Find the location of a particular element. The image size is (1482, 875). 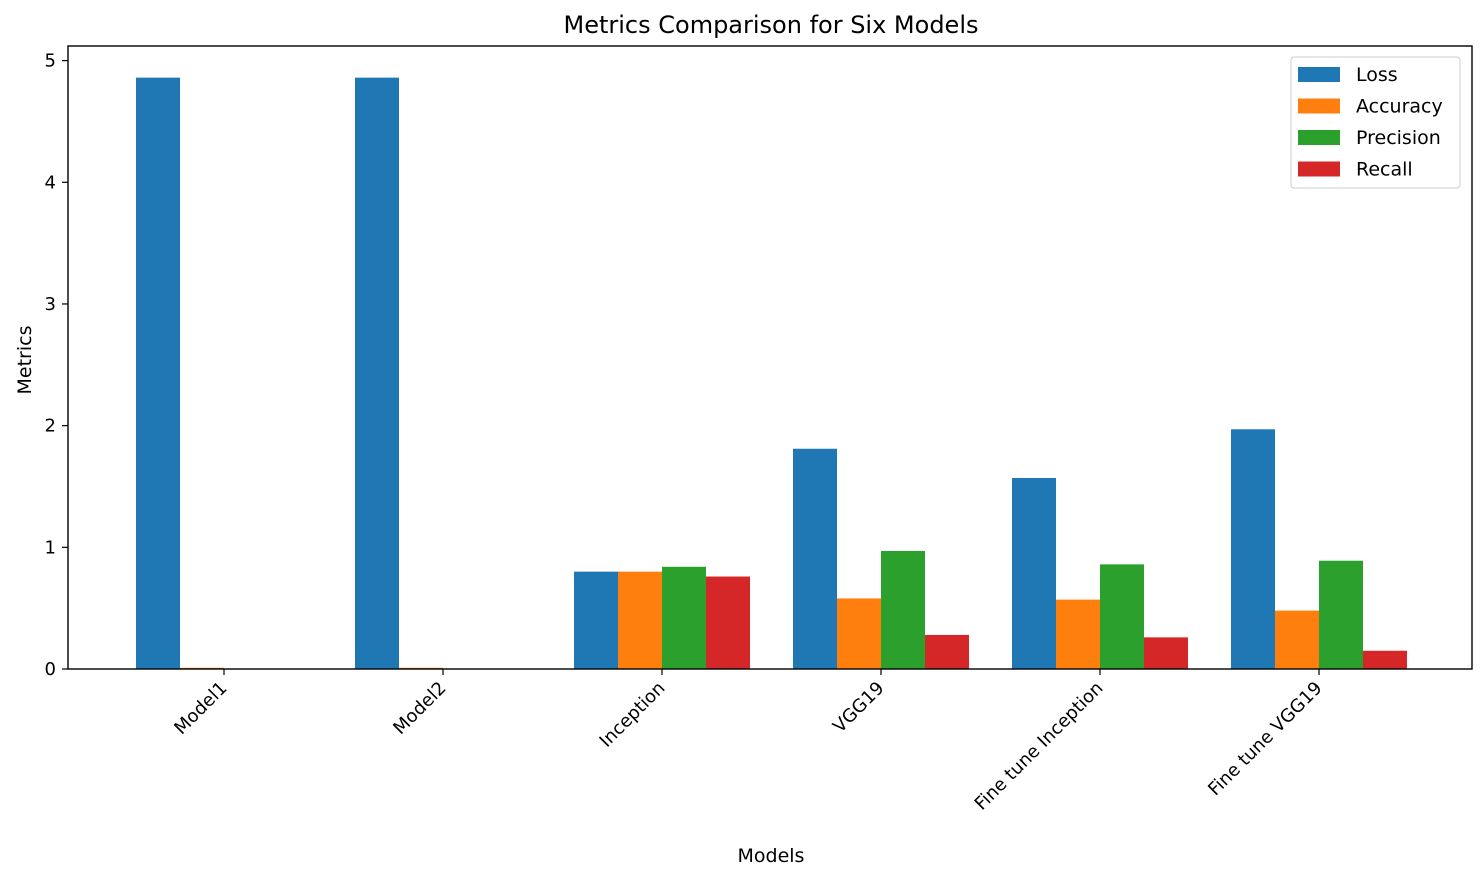

legend-label-accuracy: Accuracy is located at coordinates (1399, 107).